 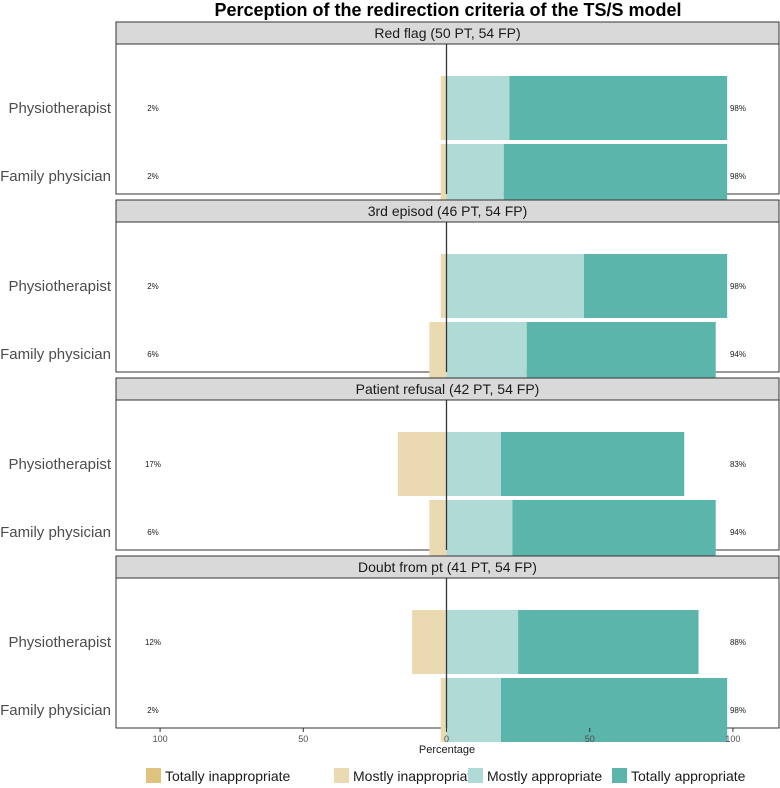 I want to click on negative-percent-label: 17%, so click(x=153, y=464).